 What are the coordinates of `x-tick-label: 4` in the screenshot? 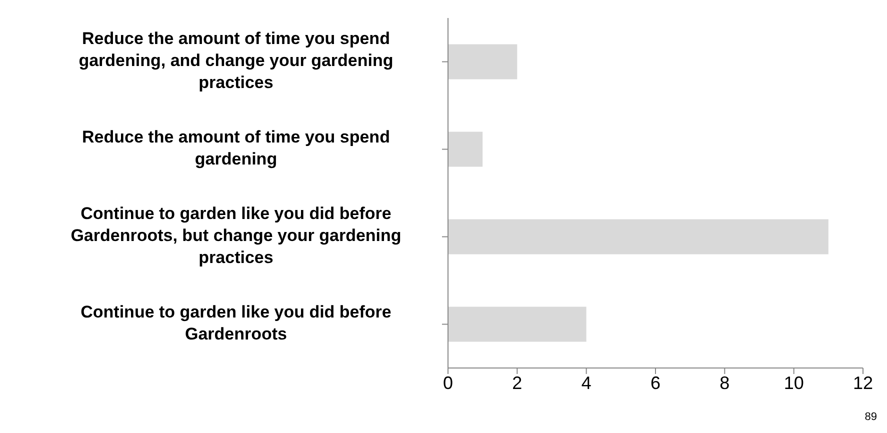 It's located at (586, 382).